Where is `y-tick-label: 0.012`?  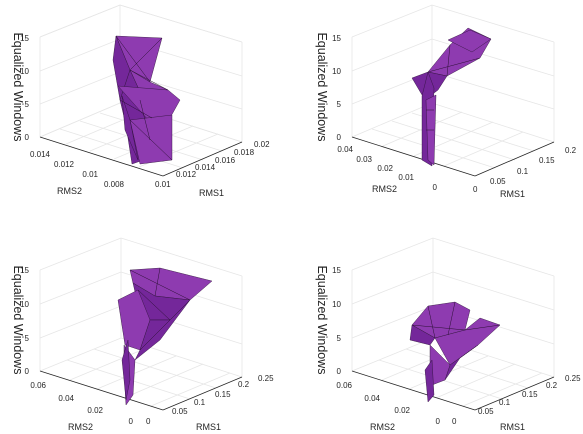
y-tick-label: 0.012 is located at coordinates (64, 164).